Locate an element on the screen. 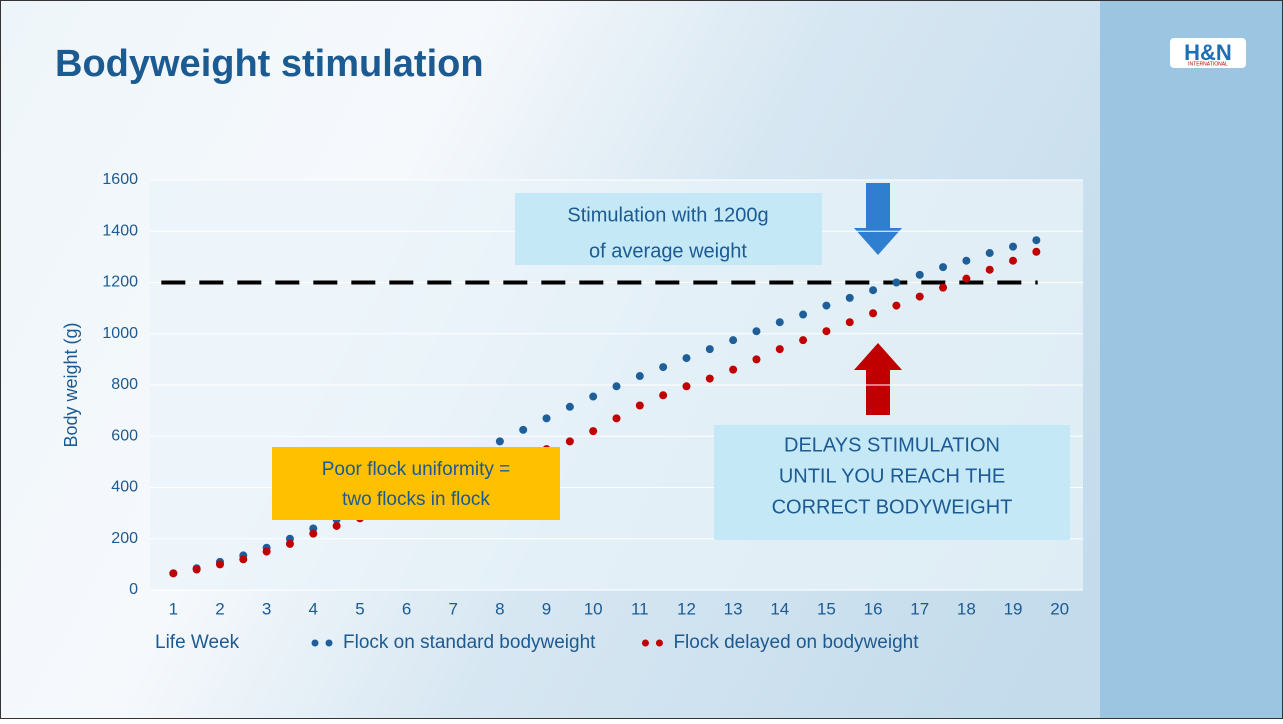 Image resolution: width=1283 pixels, height=724 pixels. title: Bodyweight stimulation is located at coordinates (269, 64).